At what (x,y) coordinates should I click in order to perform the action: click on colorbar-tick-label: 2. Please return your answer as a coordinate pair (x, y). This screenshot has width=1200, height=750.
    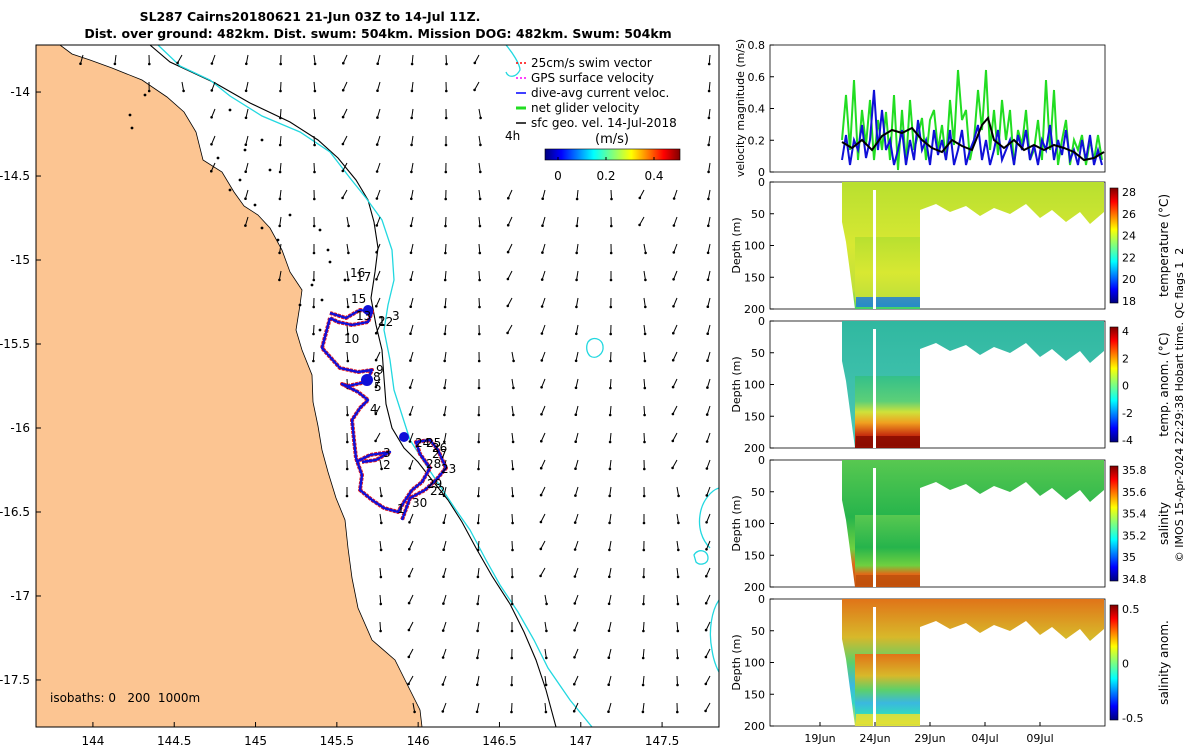
    Looking at the image, I should click on (1125, 358).